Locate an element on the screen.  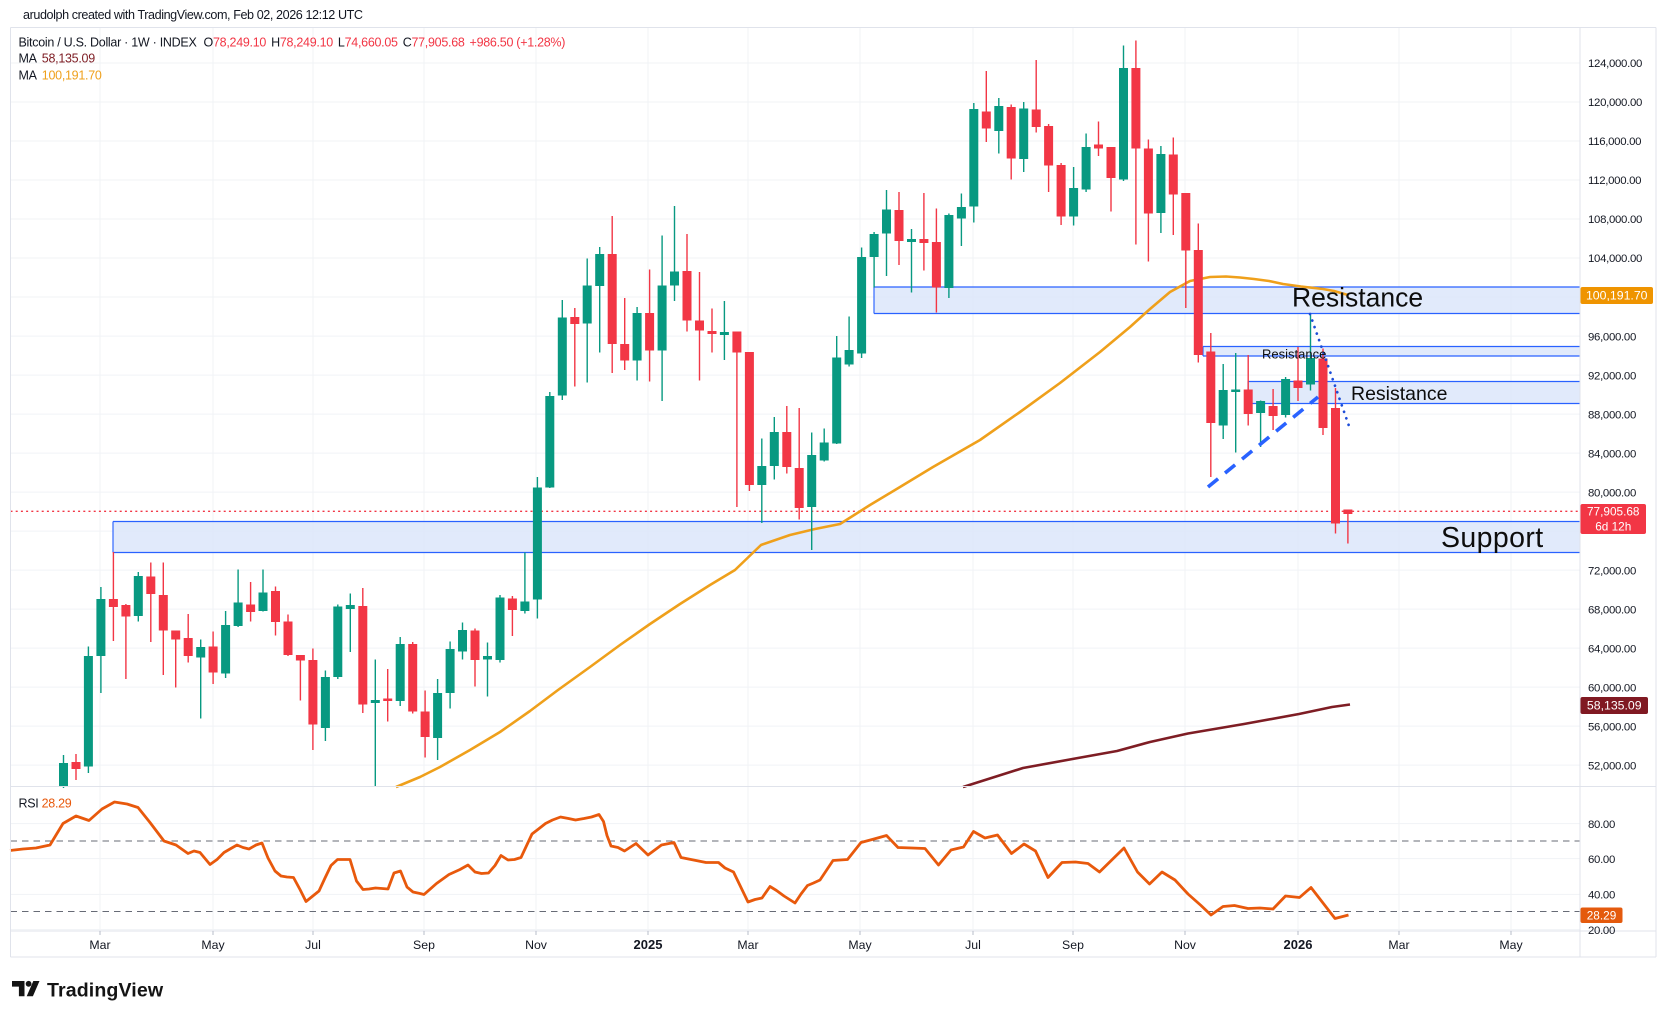
svg-text: 58,135.09 is located at coordinates (1614, 706).